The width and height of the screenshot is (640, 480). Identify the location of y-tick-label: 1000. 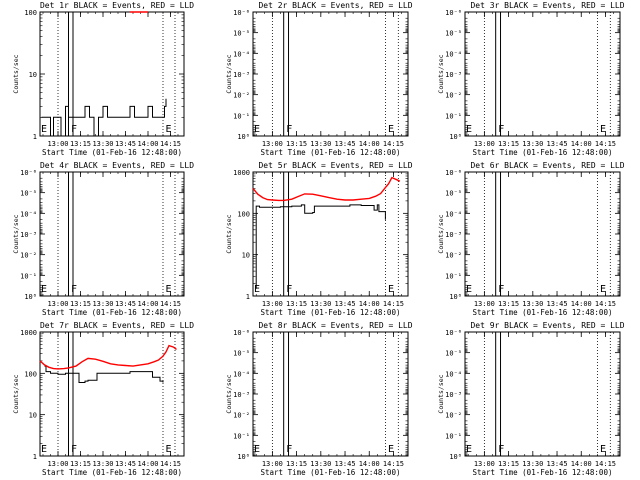
(241, 173).